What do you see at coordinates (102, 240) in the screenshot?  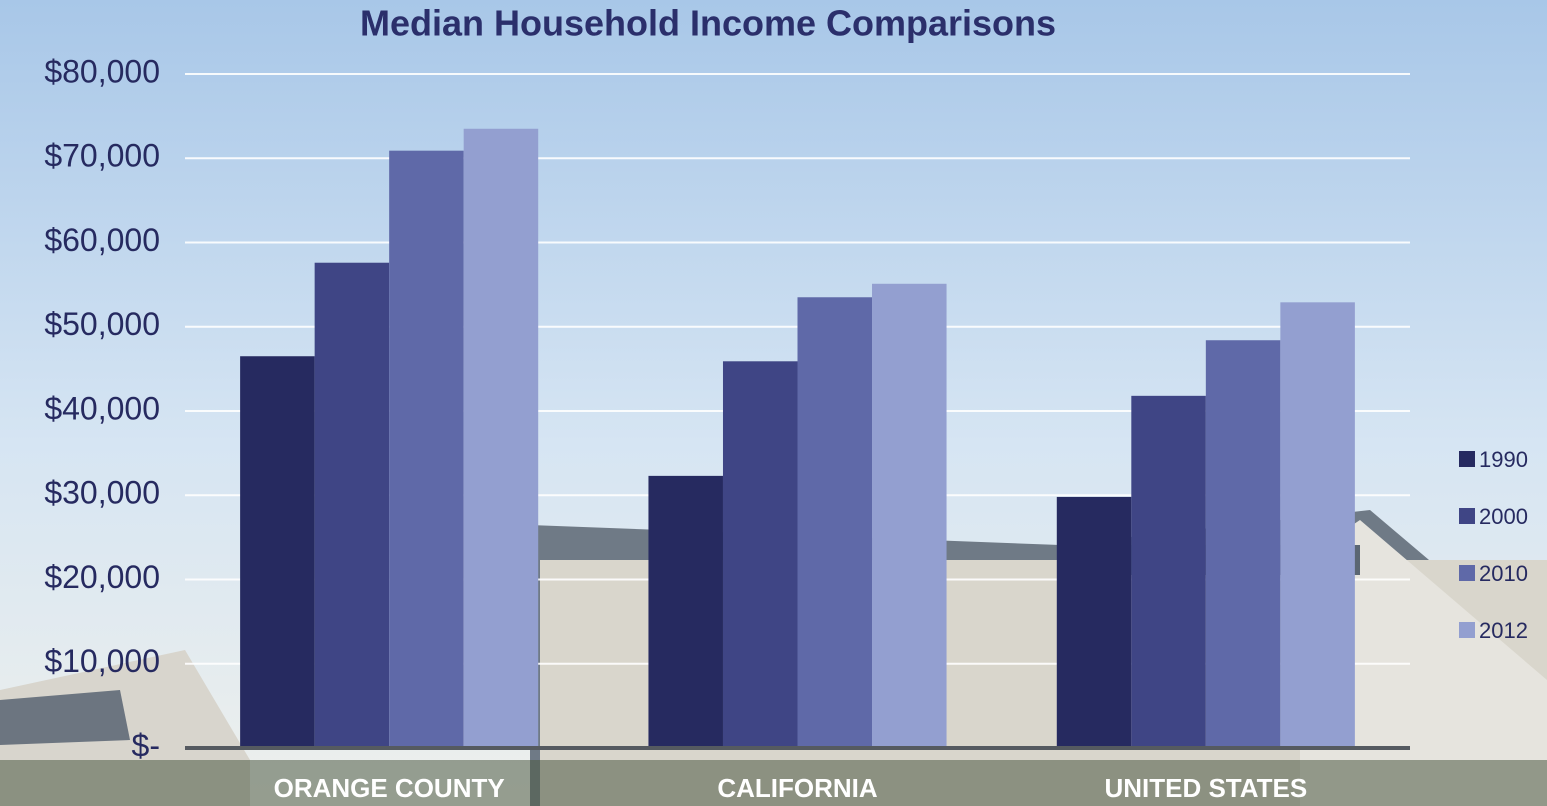 I see `y-tick-label: $60,000` at bounding box center [102, 240].